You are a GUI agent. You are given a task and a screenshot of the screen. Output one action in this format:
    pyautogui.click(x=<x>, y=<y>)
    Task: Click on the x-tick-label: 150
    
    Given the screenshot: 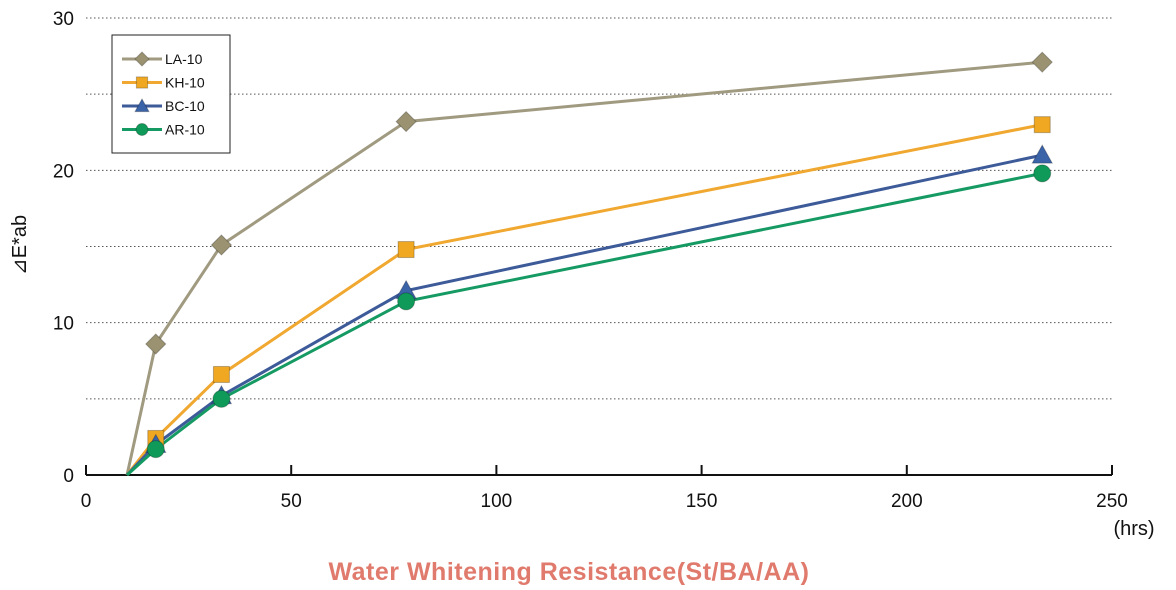 What is the action you would take?
    pyautogui.click(x=702, y=501)
    